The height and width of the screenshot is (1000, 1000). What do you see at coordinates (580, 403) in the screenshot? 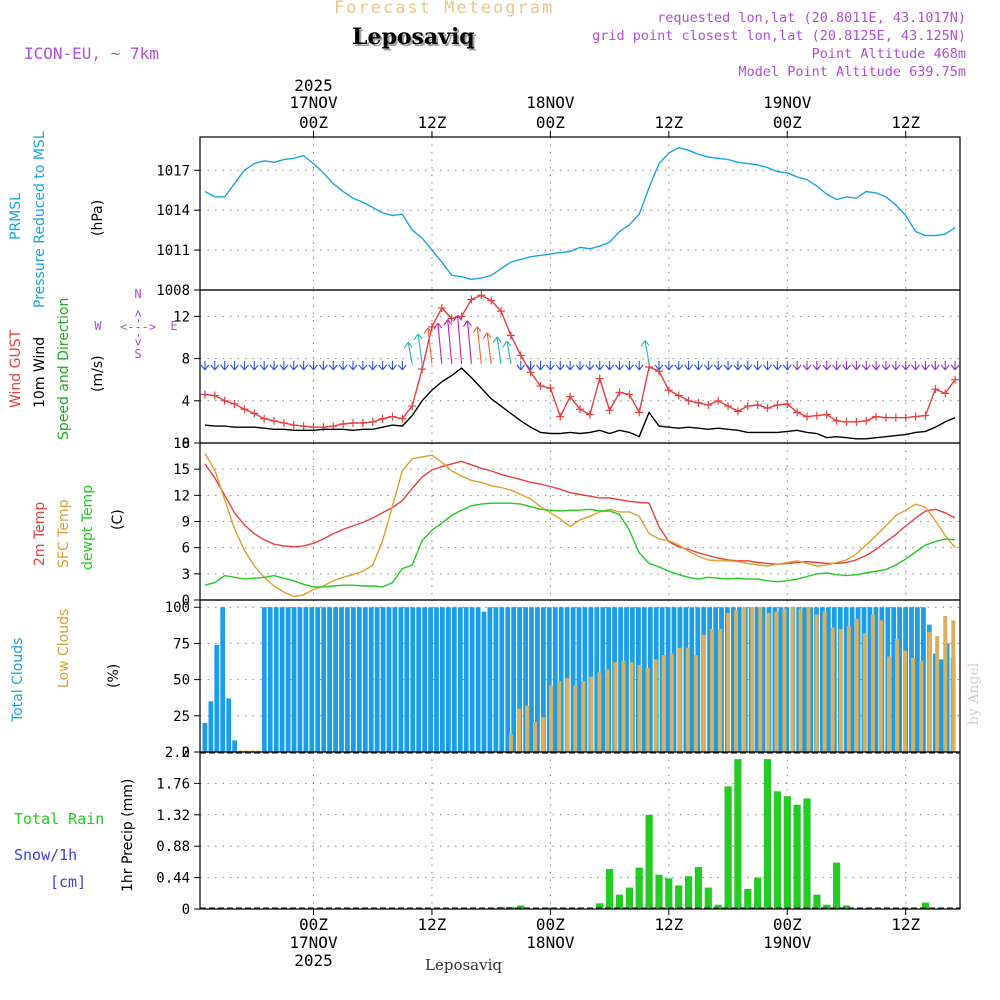
I see `wind-line` at bounding box center [580, 403].